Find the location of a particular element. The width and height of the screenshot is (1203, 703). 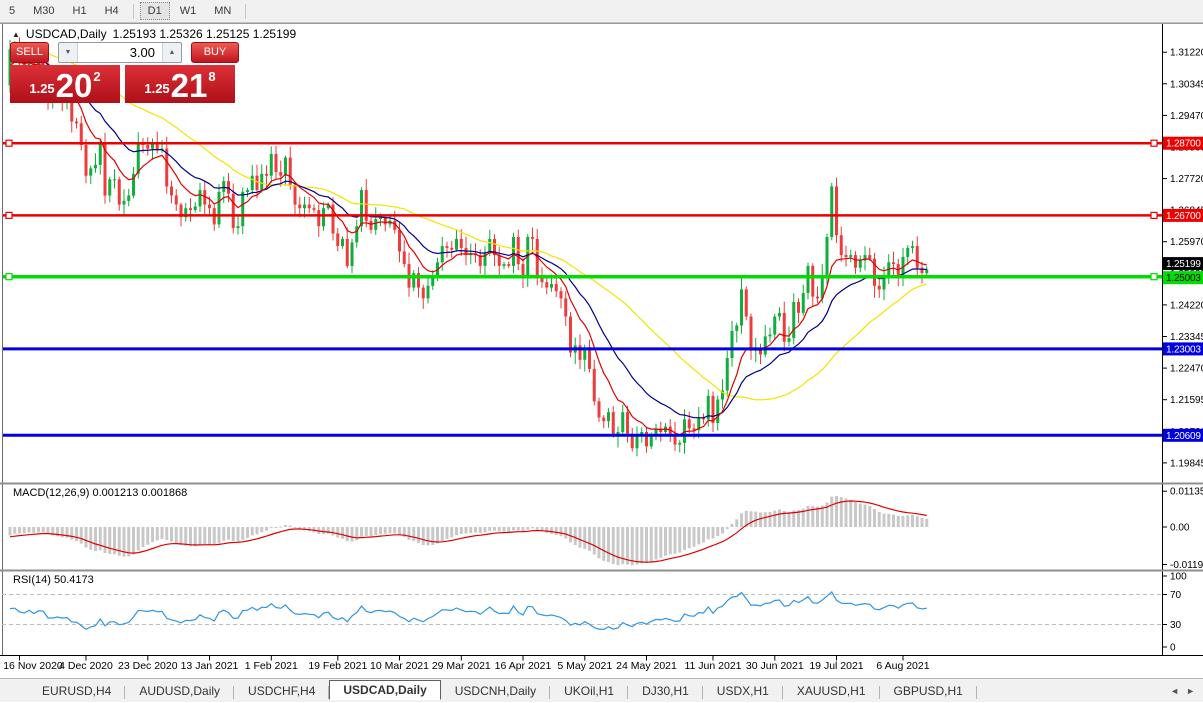

date-label: 24 May 2021 is located at coordinates (646, 666).